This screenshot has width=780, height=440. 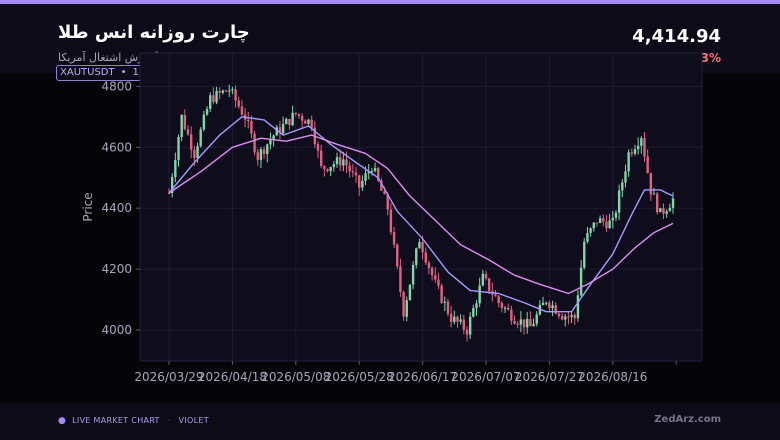 I want to click on y-tick-label: 4000, so click(x=116, y=330).